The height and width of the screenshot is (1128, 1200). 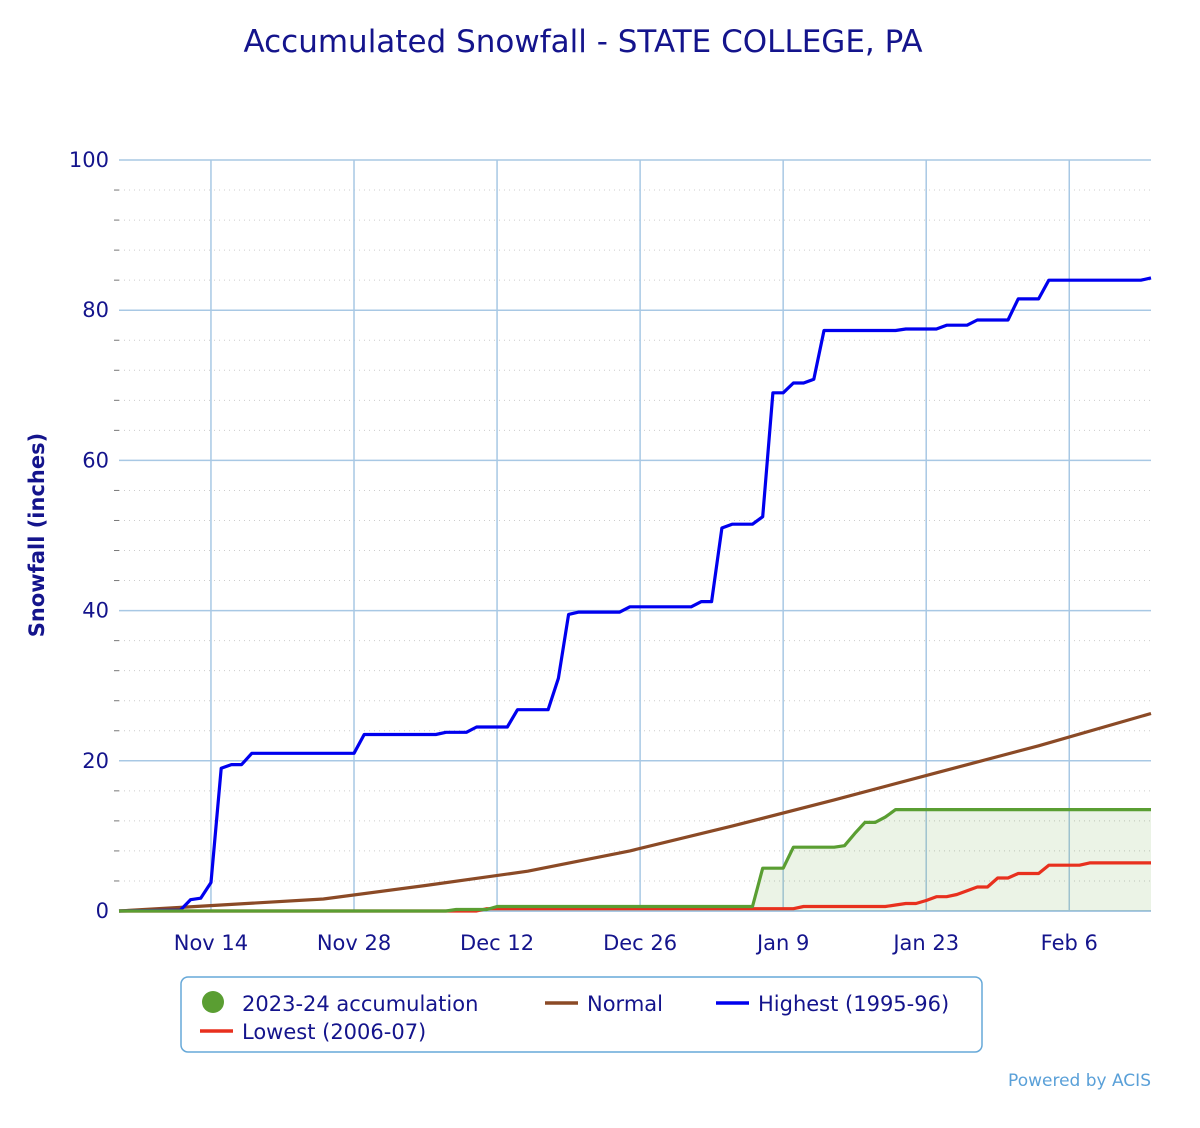 I want to click on chart-title: Accumulated Snowfall - STATE COLLEGE, PA, so click(x=582, y=42).